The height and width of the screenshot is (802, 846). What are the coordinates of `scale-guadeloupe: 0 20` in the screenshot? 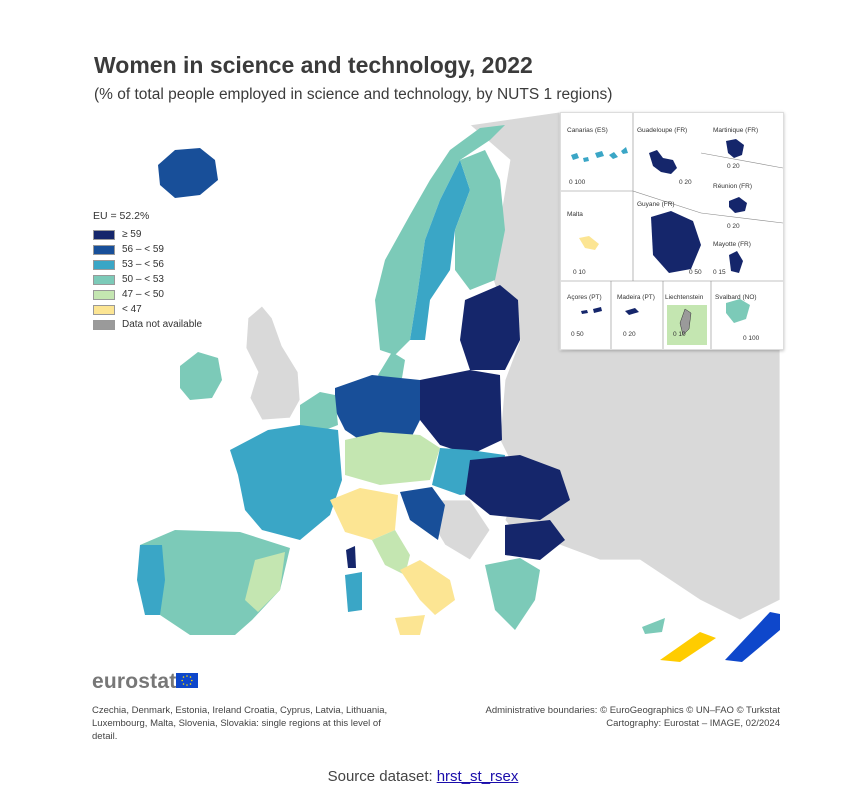 It's located at (685, 182).